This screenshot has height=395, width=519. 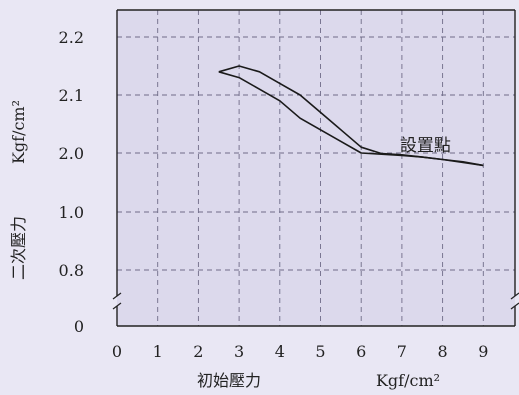 I want to click on x-tick-label: 0, so click(x=117, y=351).